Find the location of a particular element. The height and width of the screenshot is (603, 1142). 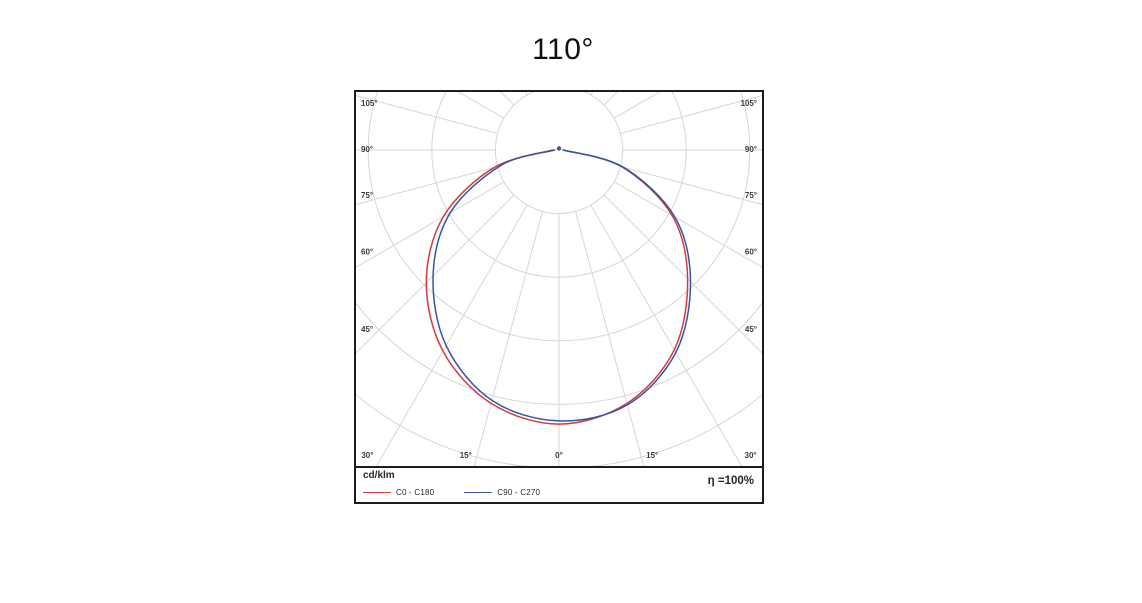

grid-ring is located at coordinates (559, 153).